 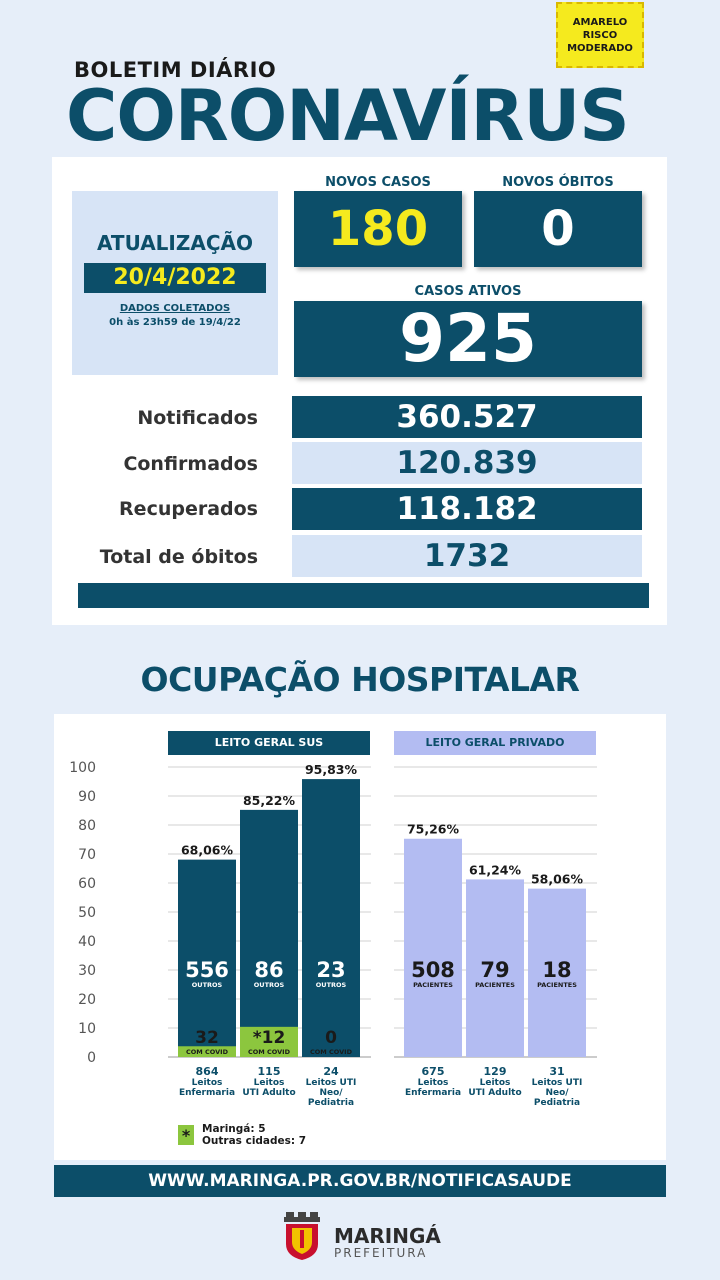 What do you see at coordinates (331, 769) in the screenshot?
I see `bar-percent-label: 95,83%` at bounding box center [331, 769].